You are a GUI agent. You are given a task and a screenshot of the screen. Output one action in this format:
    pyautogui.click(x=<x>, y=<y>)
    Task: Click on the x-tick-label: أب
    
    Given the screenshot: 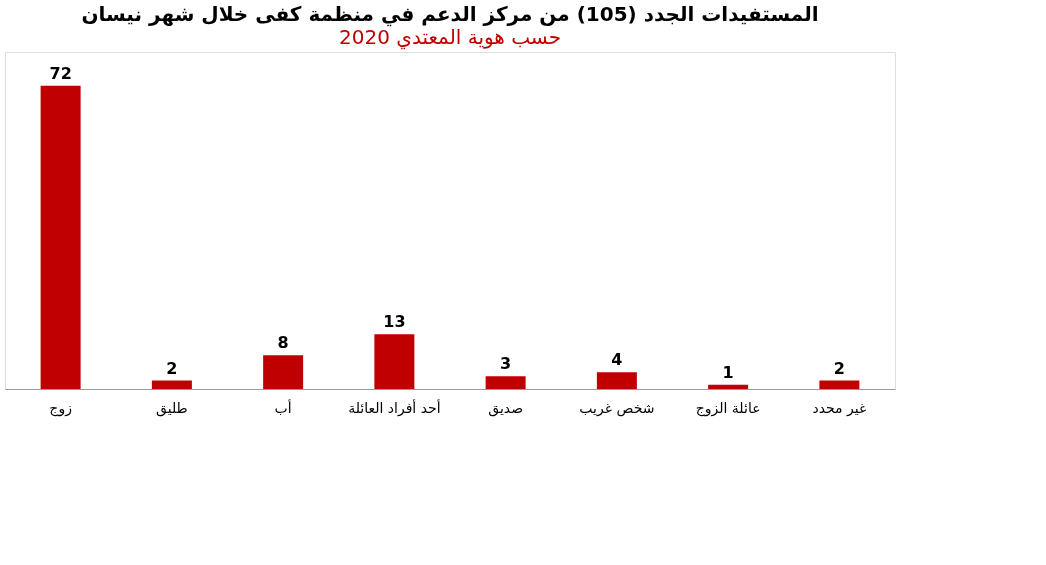 What is the action you would take?
    pyautogui.click(x=283, y=407)
    